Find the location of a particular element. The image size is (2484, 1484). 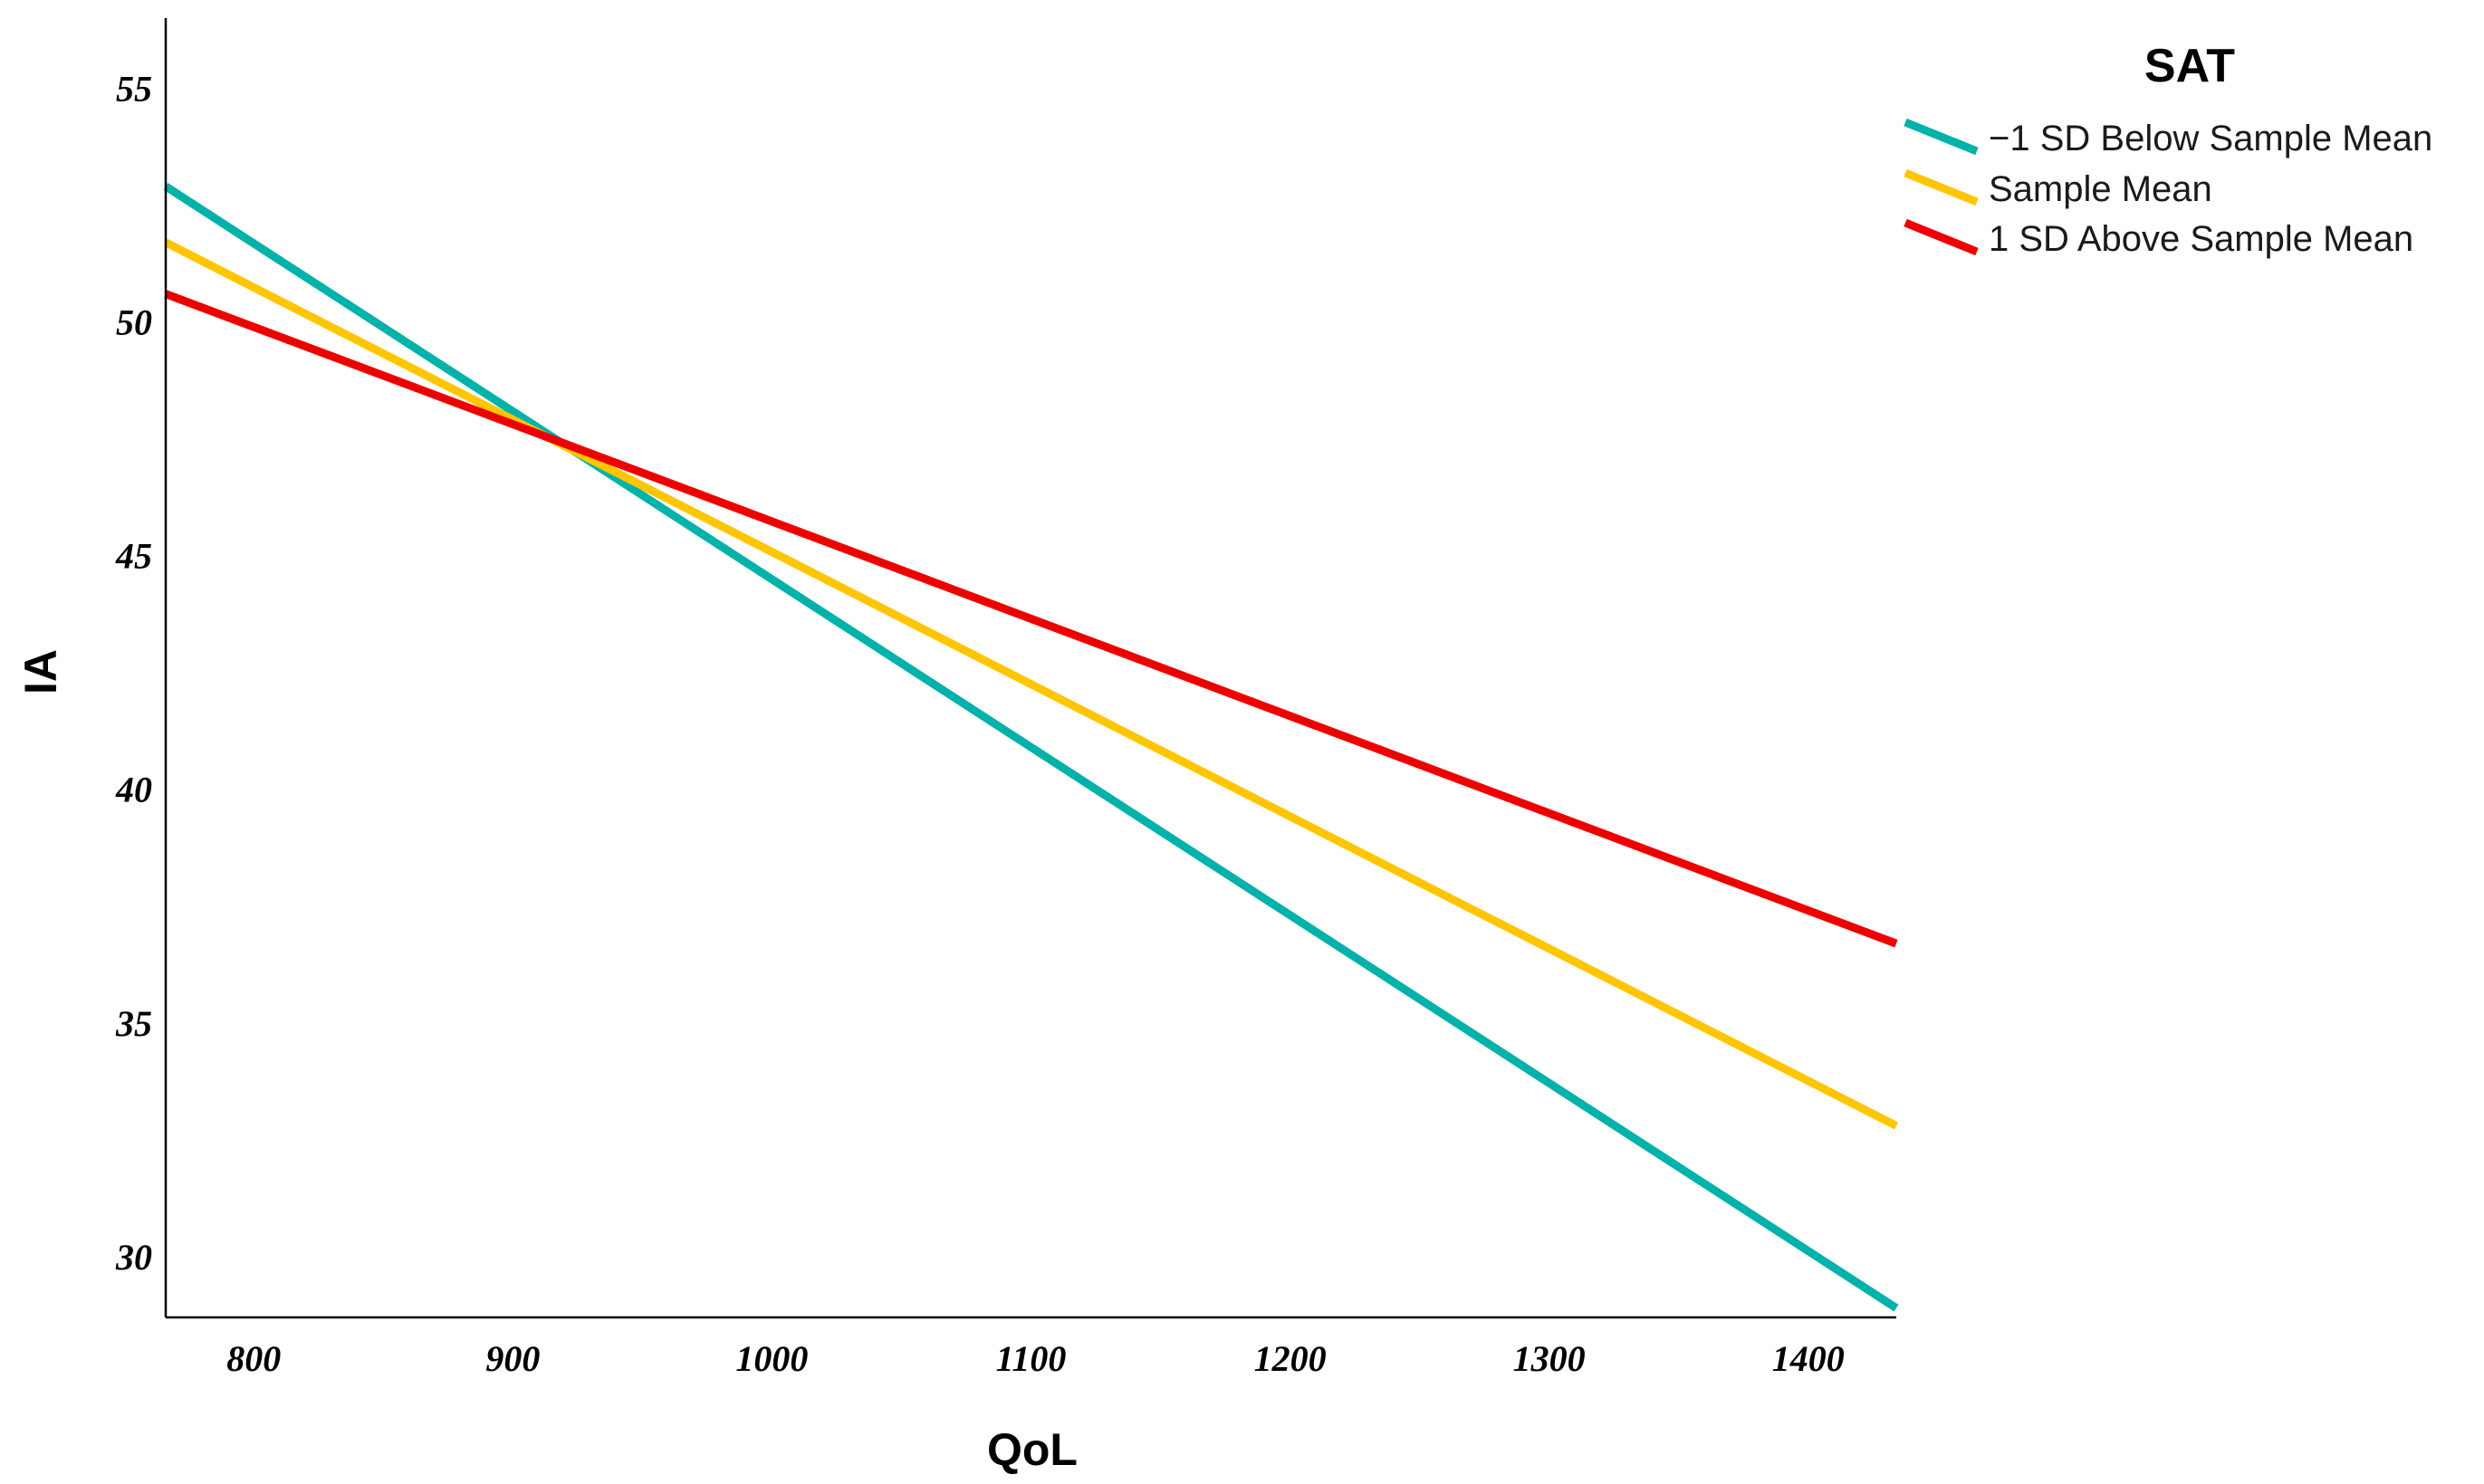

x-tick-label: 1000 is located at coordinates (771, 1358).